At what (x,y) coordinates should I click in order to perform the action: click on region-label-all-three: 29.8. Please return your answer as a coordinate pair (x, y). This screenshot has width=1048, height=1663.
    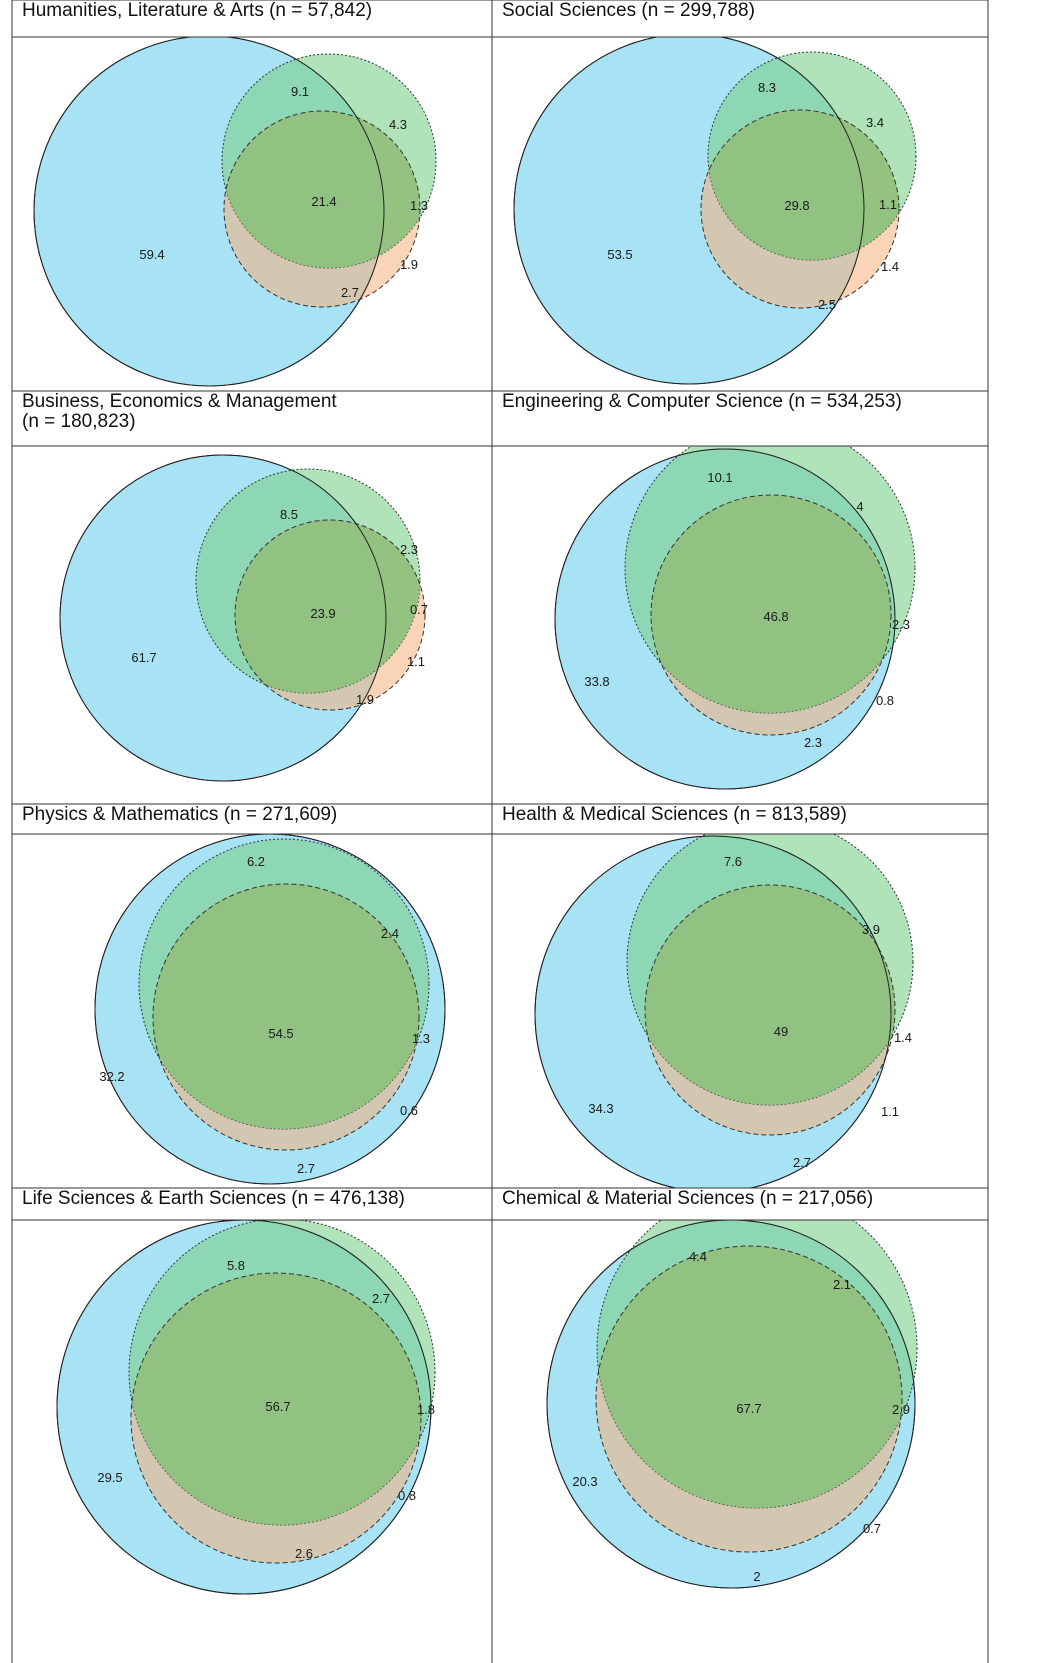
    Looking at the image, I should click on (796, 205).